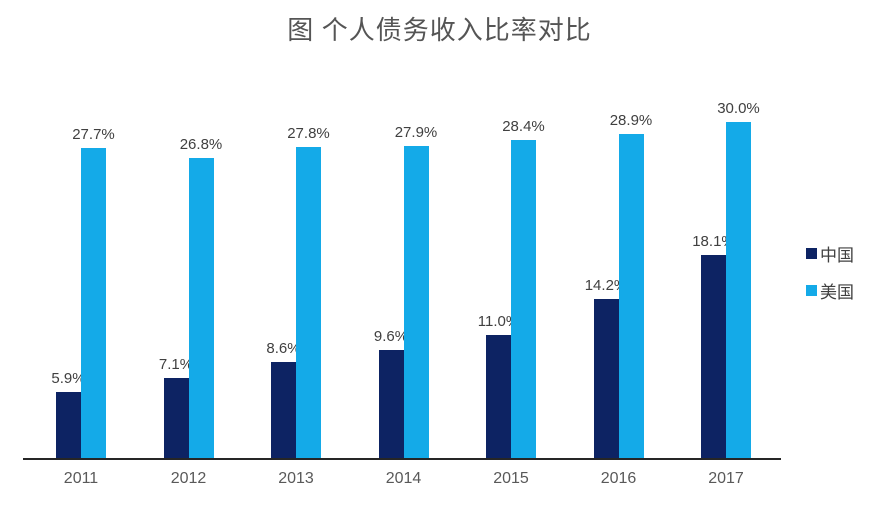 The image size is (879, 509). I want to click on x-tick-2013: 2013, so click(296, 478).